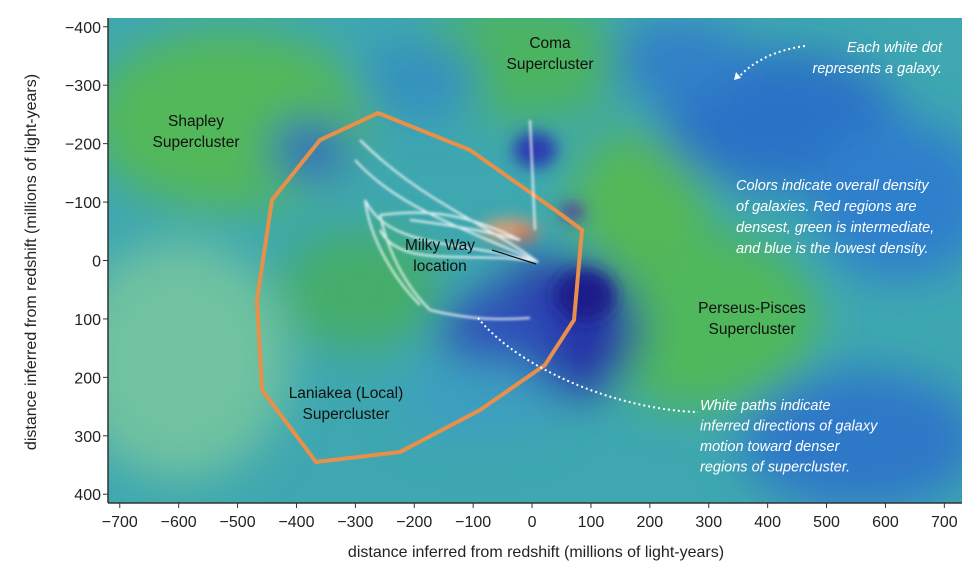 The width and height of the screenshot is (976, 582). Describe the element at coordinates (826, 207) in the screenshot. I see `annotation: of galaxies. Red regions are` at that location.